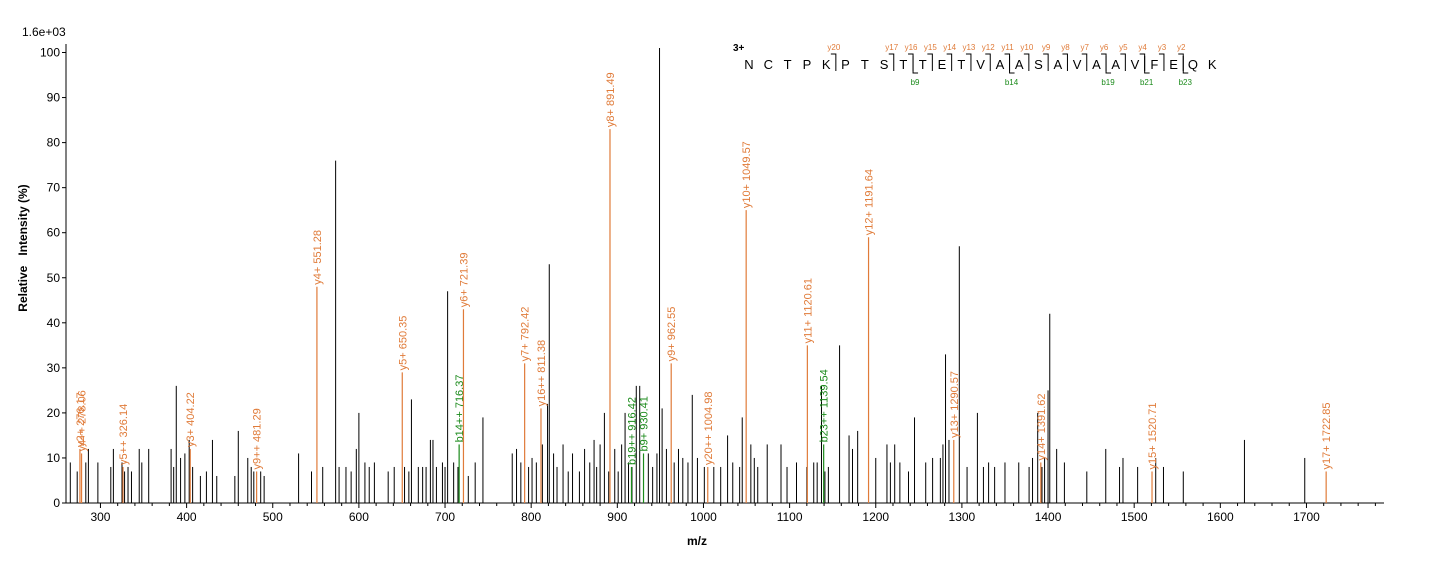 The width and height of the screenshot is (1436, 562). I want to click on x-tick-label: 1000, so click(703, 517).